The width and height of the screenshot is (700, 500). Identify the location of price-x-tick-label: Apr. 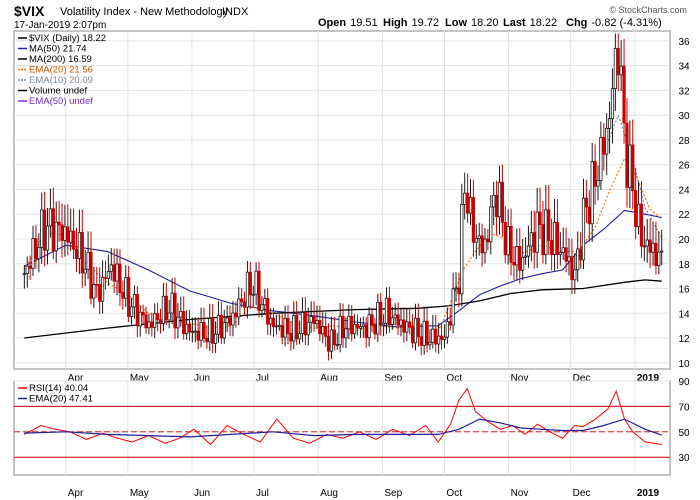
(76, 378).